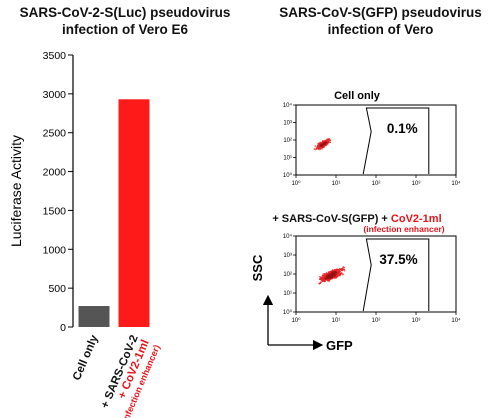 The width and height of the screenshot is (499, 418). I want to click on panel-label-part: CoV2-1ml, so click(416, 219).